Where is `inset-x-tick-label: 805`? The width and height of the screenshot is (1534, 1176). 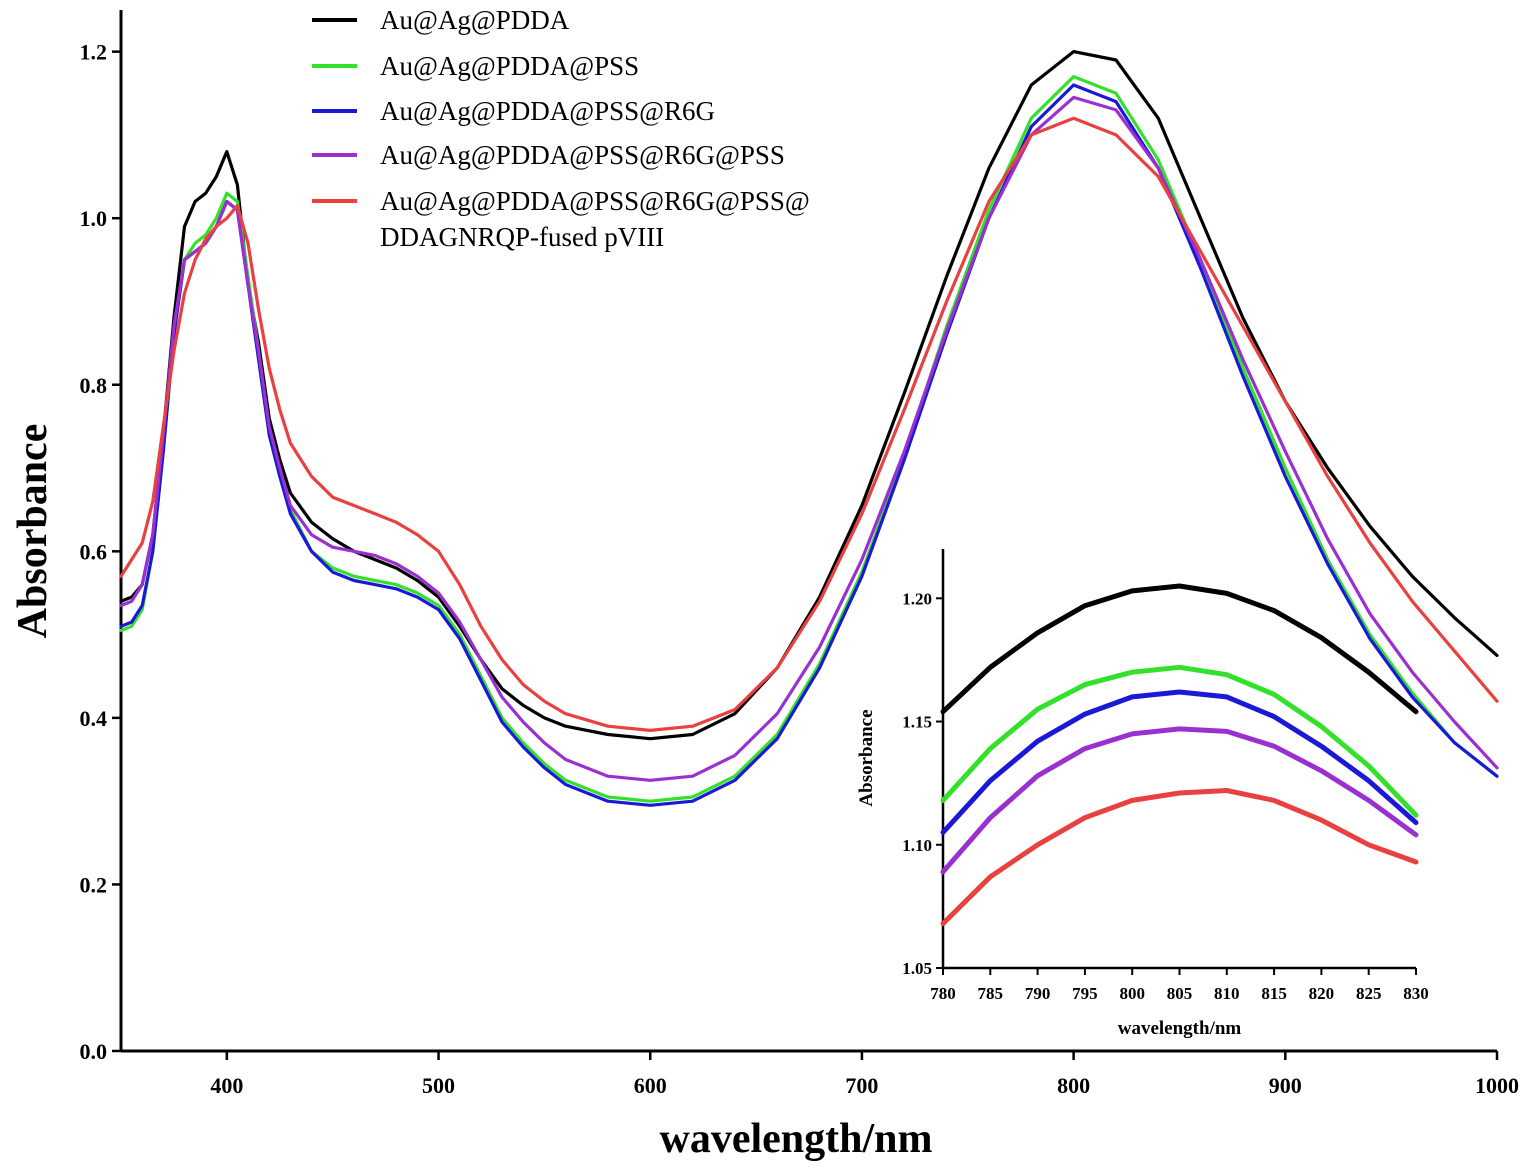
inset-x-tick-label: 805 is located at coordinates (1180, 993).